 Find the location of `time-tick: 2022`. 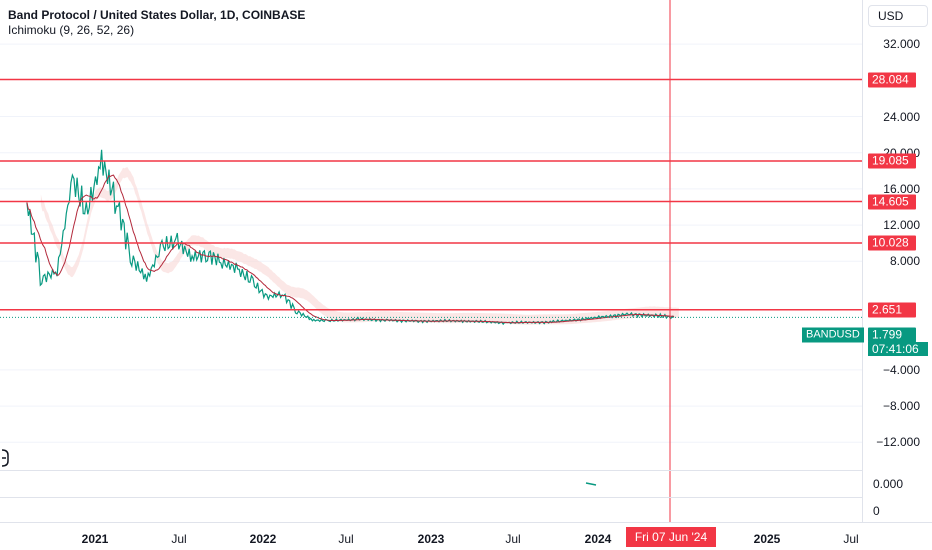

time-tick: 2022 is located at coordinates (263, 539).